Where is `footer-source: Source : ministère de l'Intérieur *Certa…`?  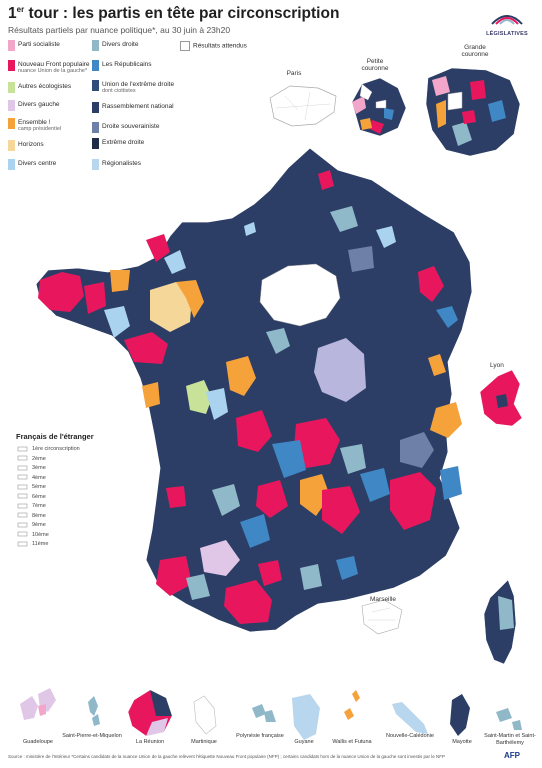 footer-source: Source : ministère de l'Intérieur *Certa… is located at coordinates (226, 756).